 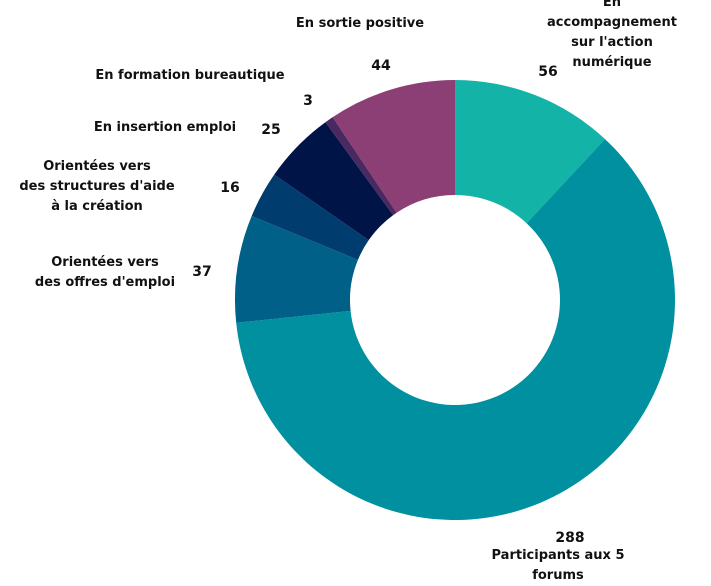 What do you see at coordinates (271, 130) in the screenshot?
I see `value-label: 25` at bounding box center [271, 130].